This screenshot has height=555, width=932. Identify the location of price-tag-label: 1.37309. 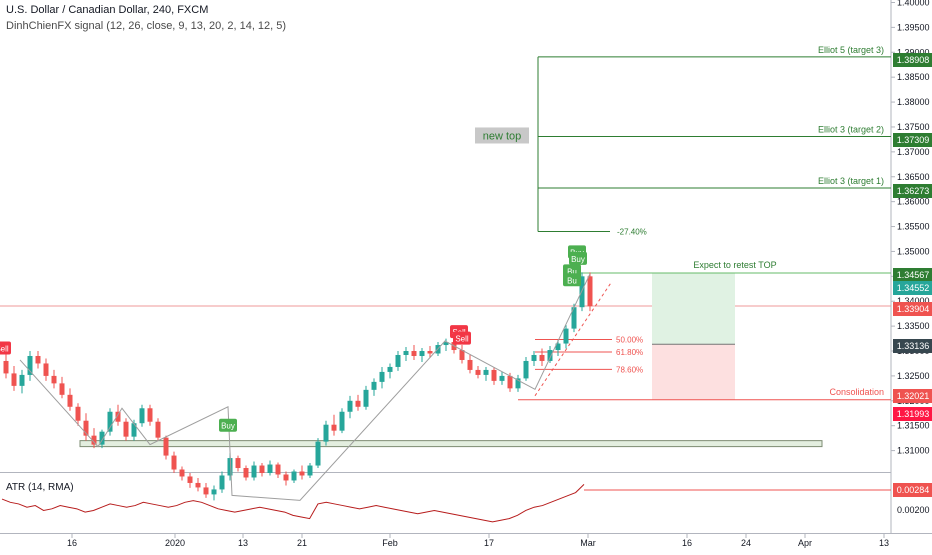
(913, 140).